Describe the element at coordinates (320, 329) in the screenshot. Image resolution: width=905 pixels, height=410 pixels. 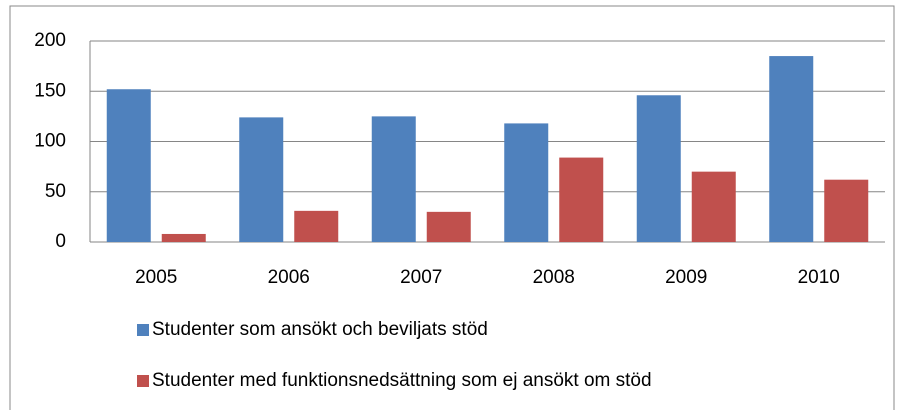
I see `legend-label: Studenter som ansökt och beviljats stöd` at that location.